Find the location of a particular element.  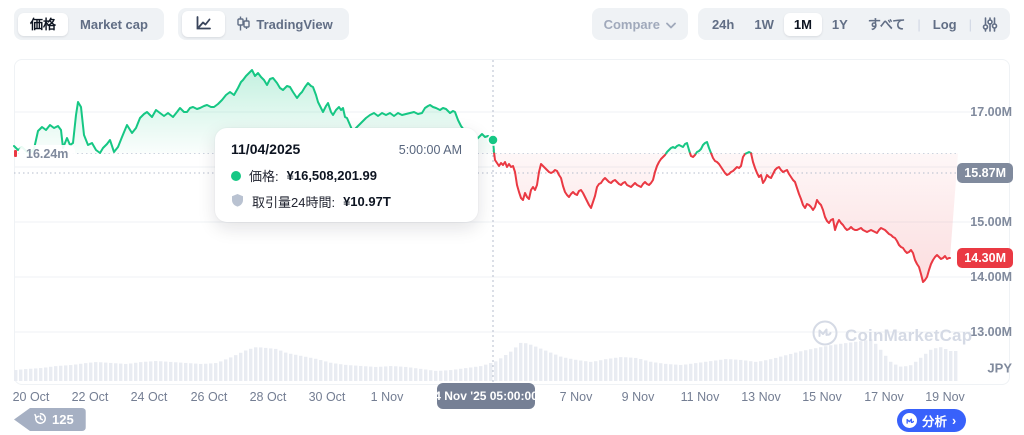

baseline-price-label: 16.24m is located at coordinates (47, 154).